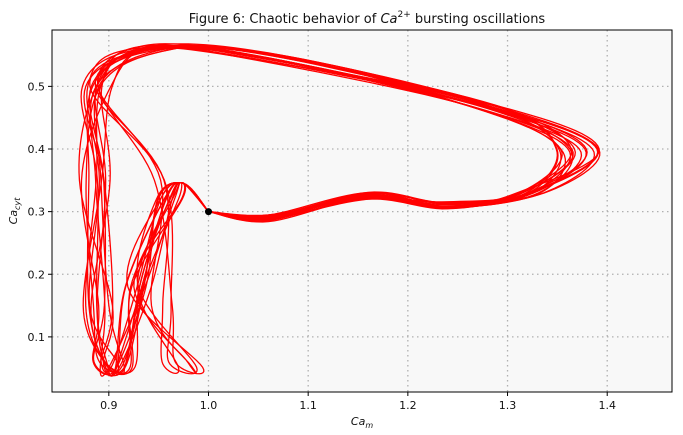 The height and width of the screenshot is (435, 683). Describe the element at coordinates (209, 405) in the screenshot. I see `x-tick-label-1: 1.0` at that location.